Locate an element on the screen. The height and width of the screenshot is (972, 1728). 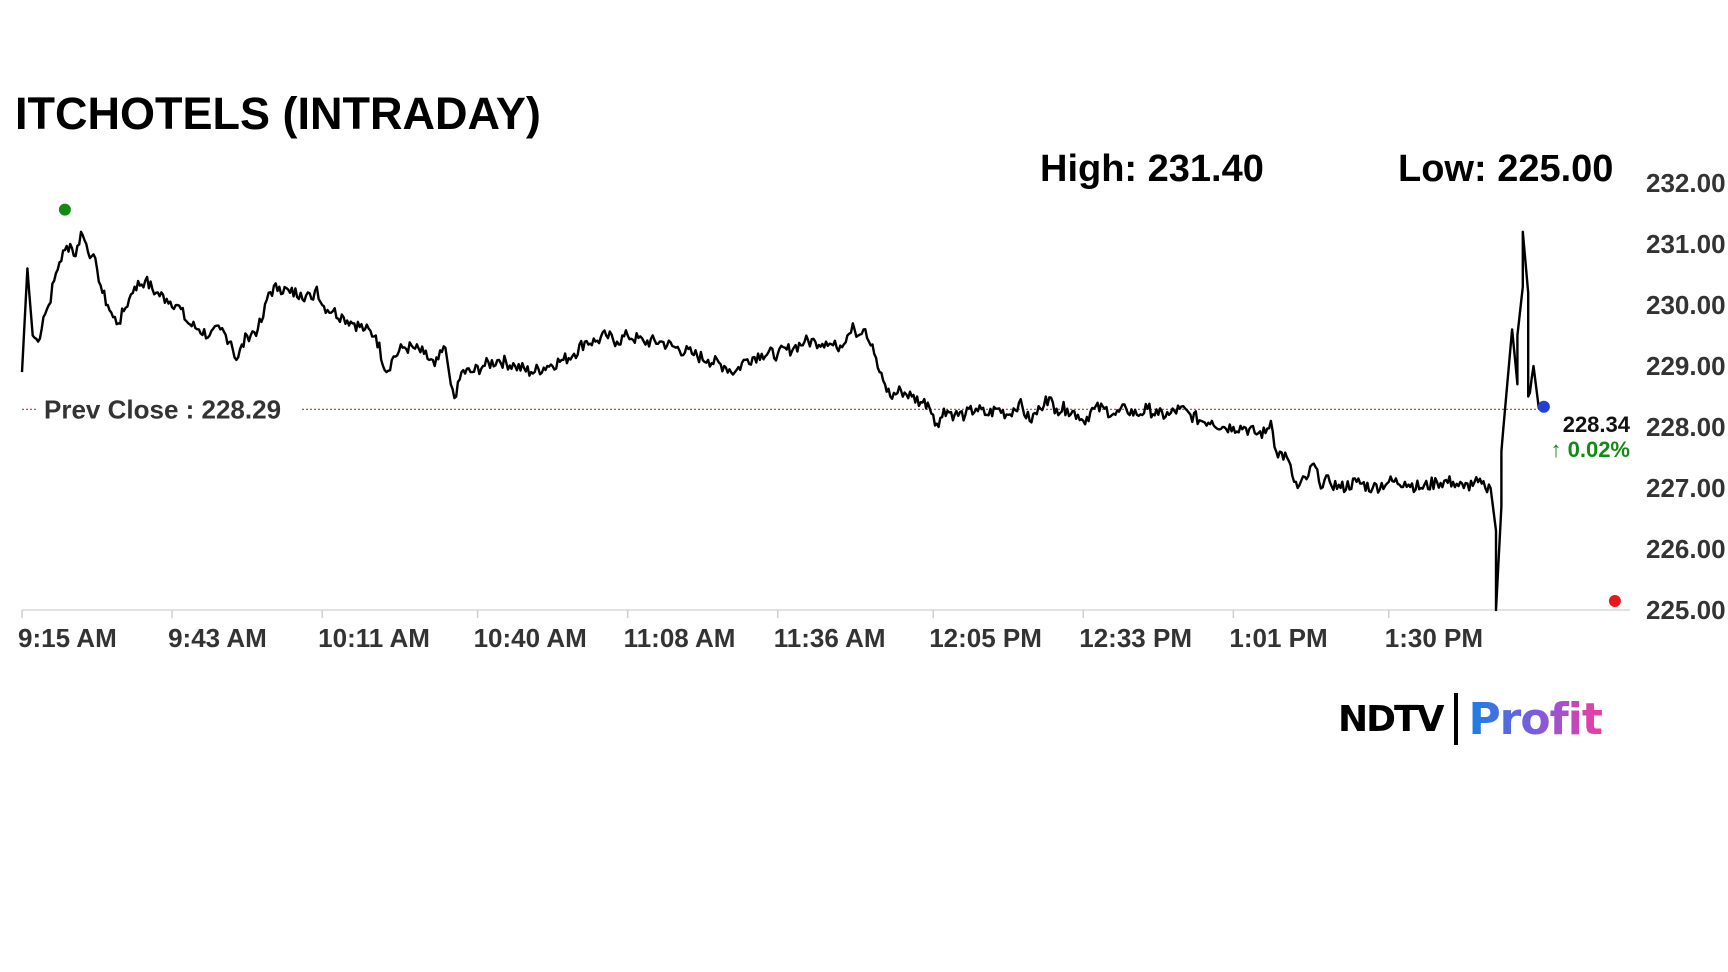
last-price-label: 228.34 is located at coordinates (1597, 424).